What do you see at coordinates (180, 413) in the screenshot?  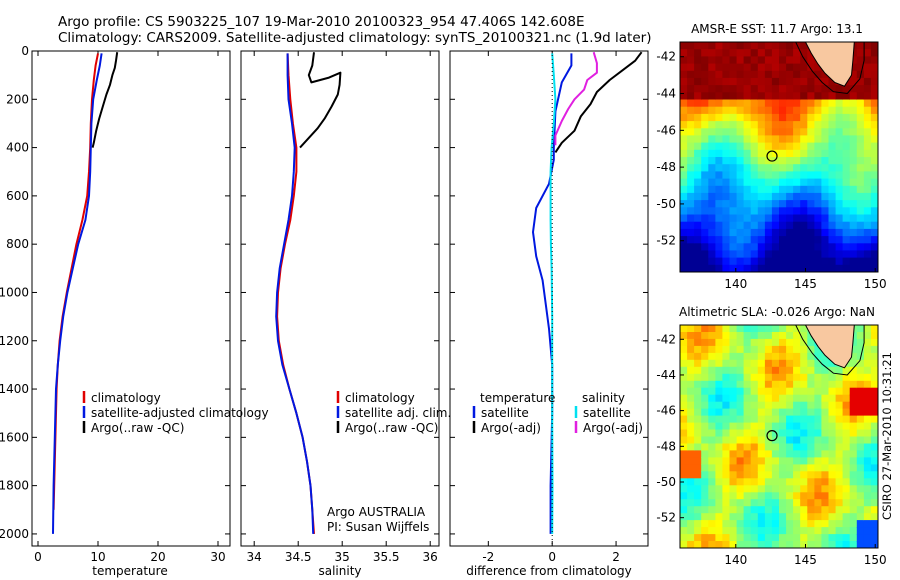 I see `legend-label-satellite: satellite-adjusted climatology` at bounding box center [180, 413].